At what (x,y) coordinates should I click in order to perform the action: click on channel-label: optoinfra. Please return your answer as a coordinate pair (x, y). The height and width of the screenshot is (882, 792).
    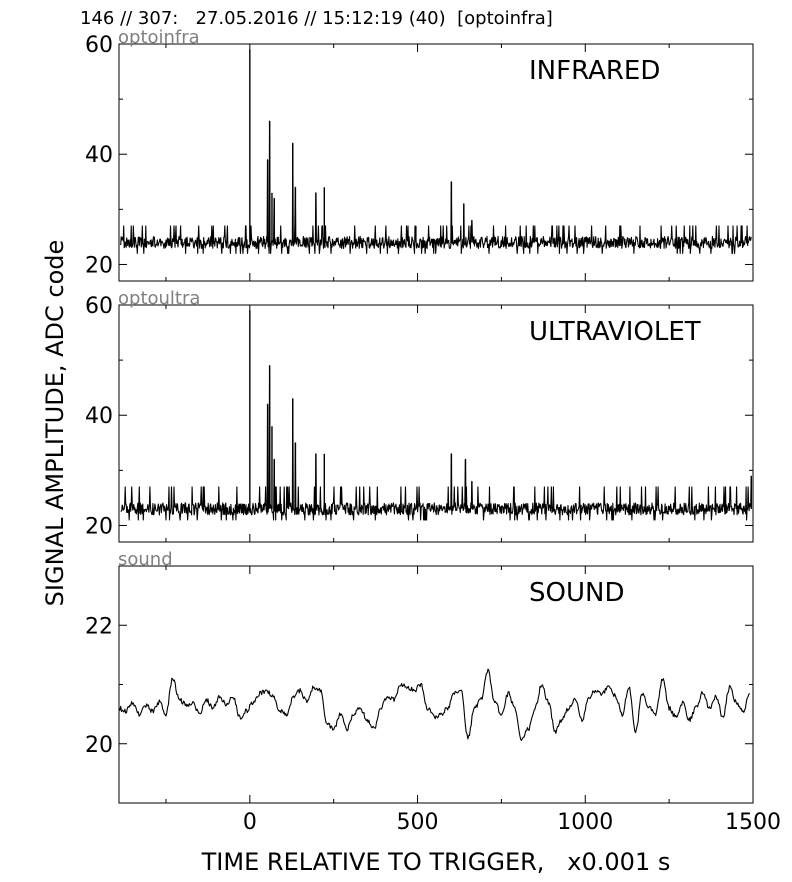
    Looking at the image, I should click on (159, 37).